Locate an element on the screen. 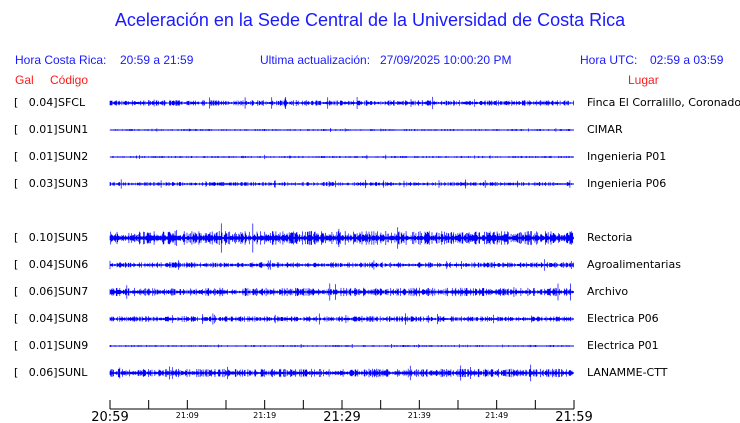 This screenshot has height=423, width=740. hora-cr-value: 20:59 a 21:59 is located at coordinates (157, 60).